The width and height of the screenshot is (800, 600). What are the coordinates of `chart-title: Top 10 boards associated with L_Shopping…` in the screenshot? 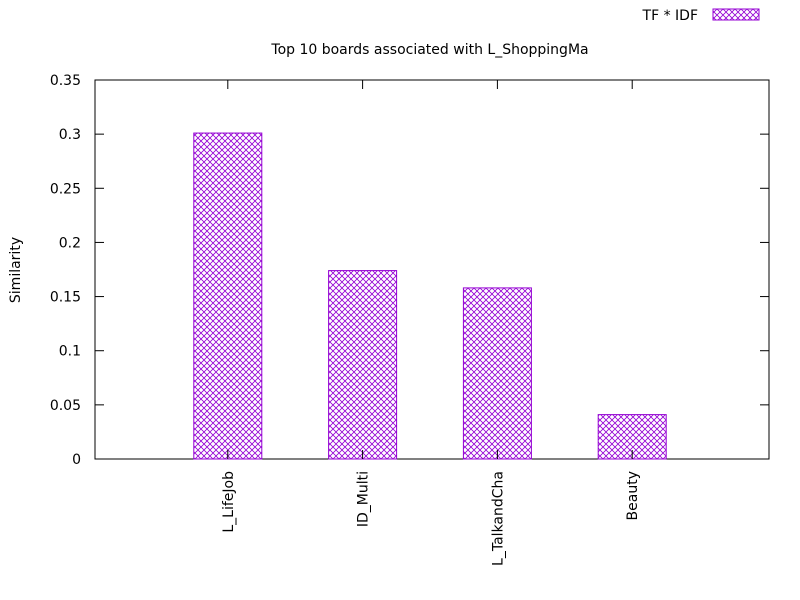 It's located at (429, 50).